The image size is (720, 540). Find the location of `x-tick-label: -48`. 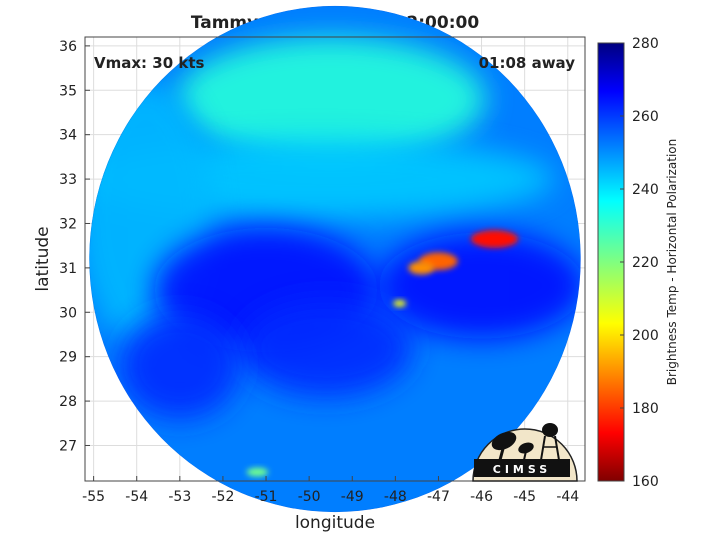

x-tick-label: -48 is located at coordinates (395, 497).